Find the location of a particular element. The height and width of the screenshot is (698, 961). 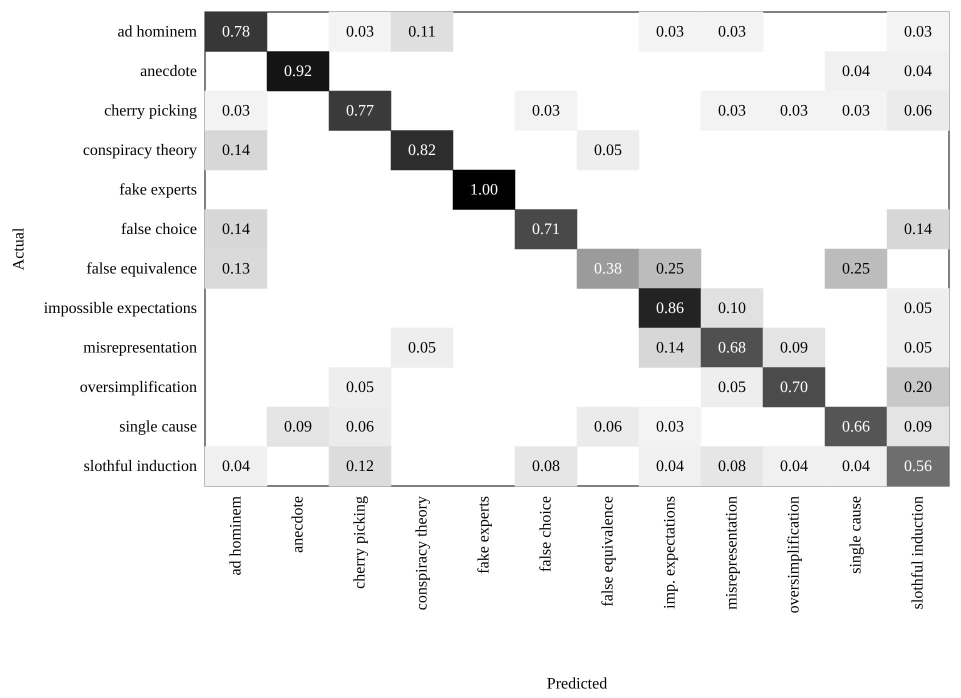

x-axis-title: Predicted is located at coordinates (577, 684).